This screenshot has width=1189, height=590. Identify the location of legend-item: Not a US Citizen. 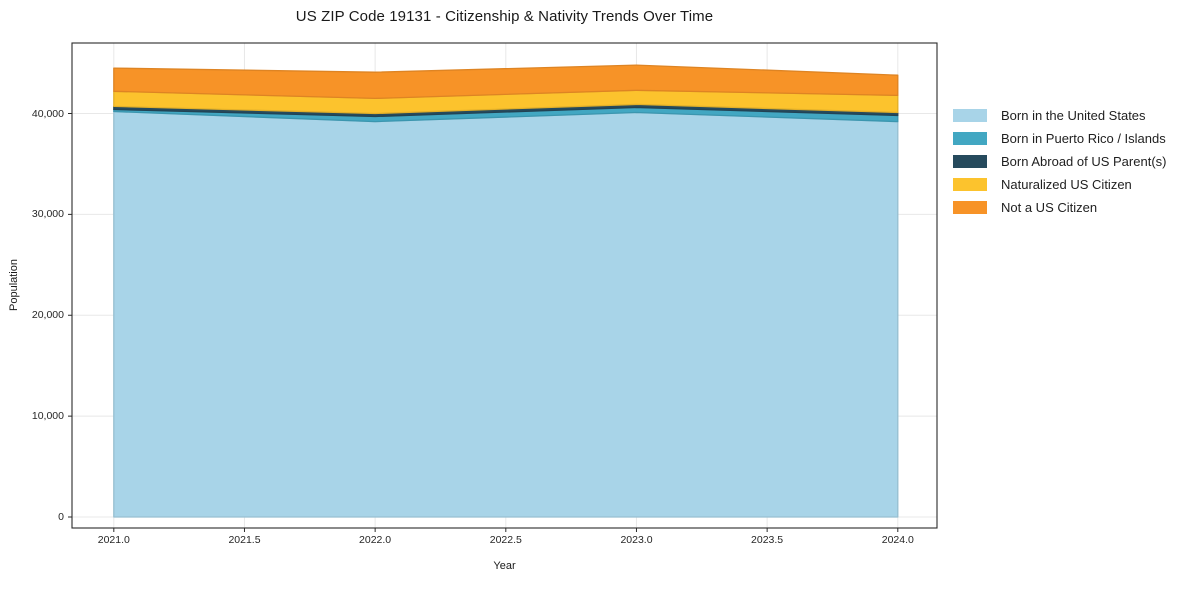
(1059, 207).